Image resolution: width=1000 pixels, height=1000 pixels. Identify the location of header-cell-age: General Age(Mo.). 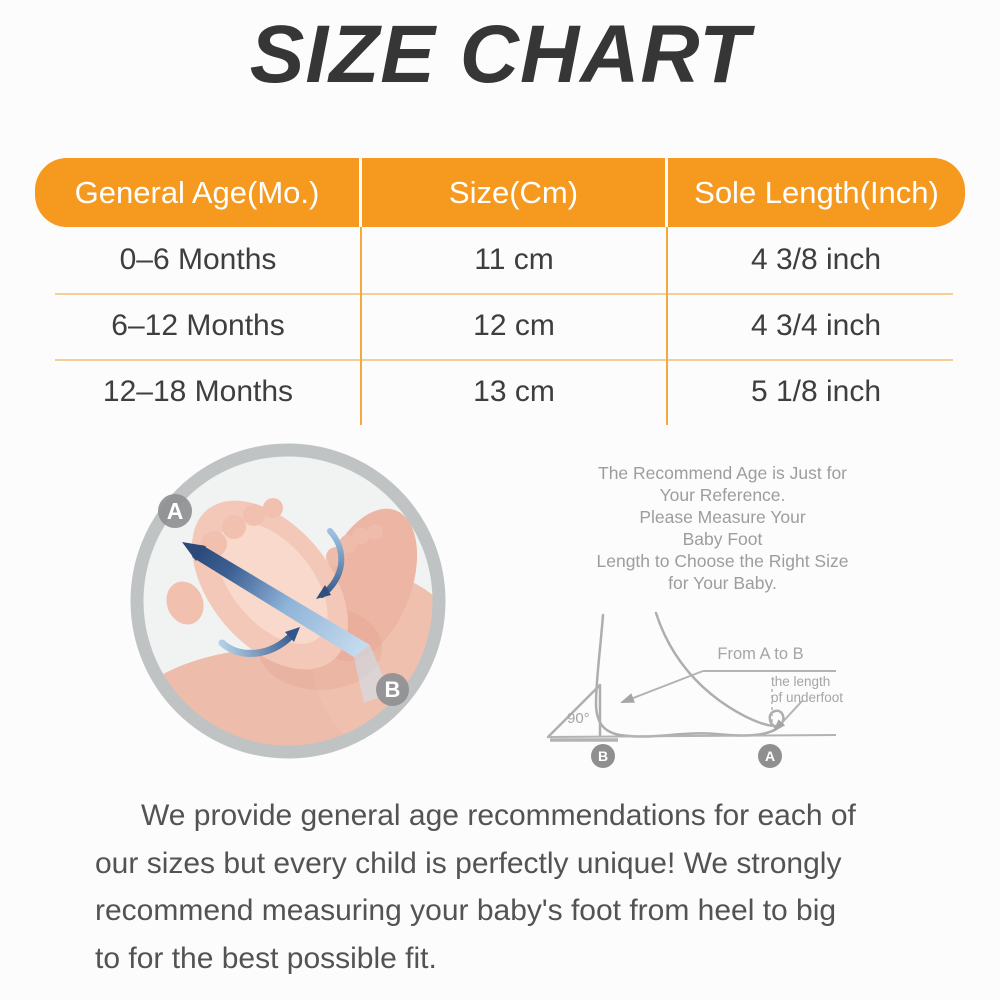
(197, 192).